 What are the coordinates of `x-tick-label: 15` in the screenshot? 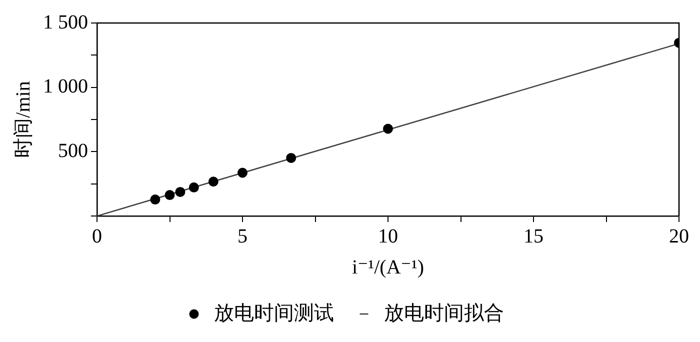 It's located at (534, 236).